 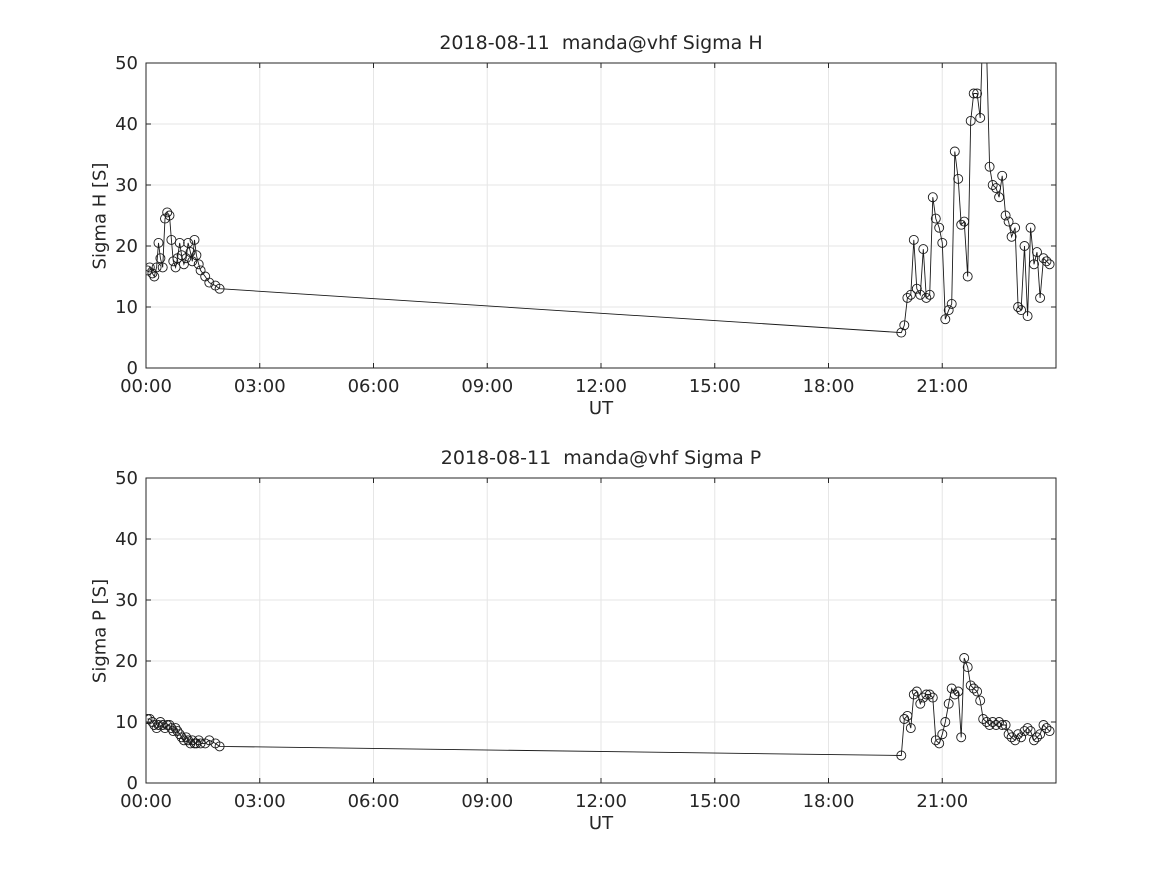 What do you see at coordinates (715, 386) in the screenshot?
I see `x-tick-label: 15:00` at bounding box center [715, 386].